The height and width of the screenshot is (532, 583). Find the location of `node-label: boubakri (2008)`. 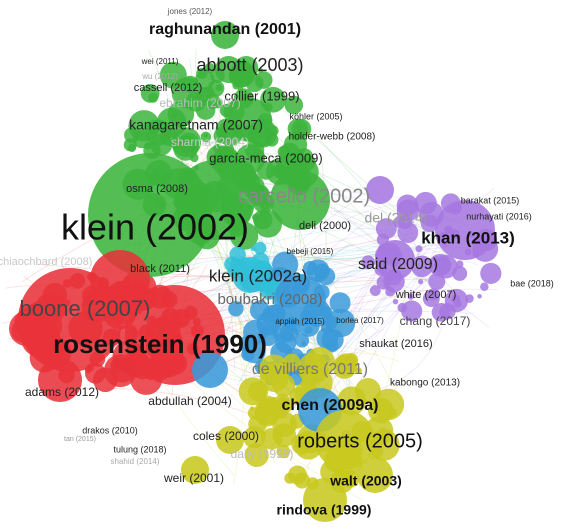

node-label: boubakri (2008) is located at coordinates (269, 299).